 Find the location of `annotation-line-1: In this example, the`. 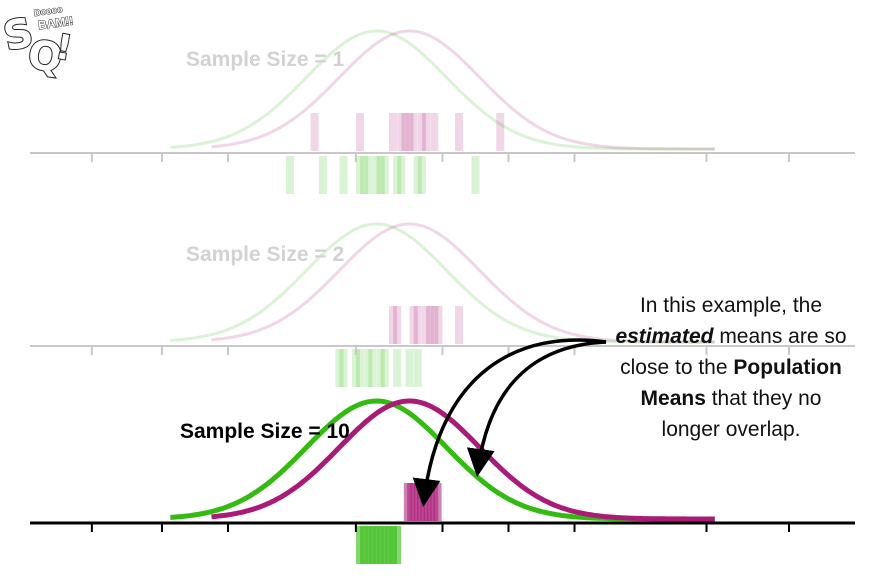

annotation-line-1: In this example, the is located at coordinates (731, 305).